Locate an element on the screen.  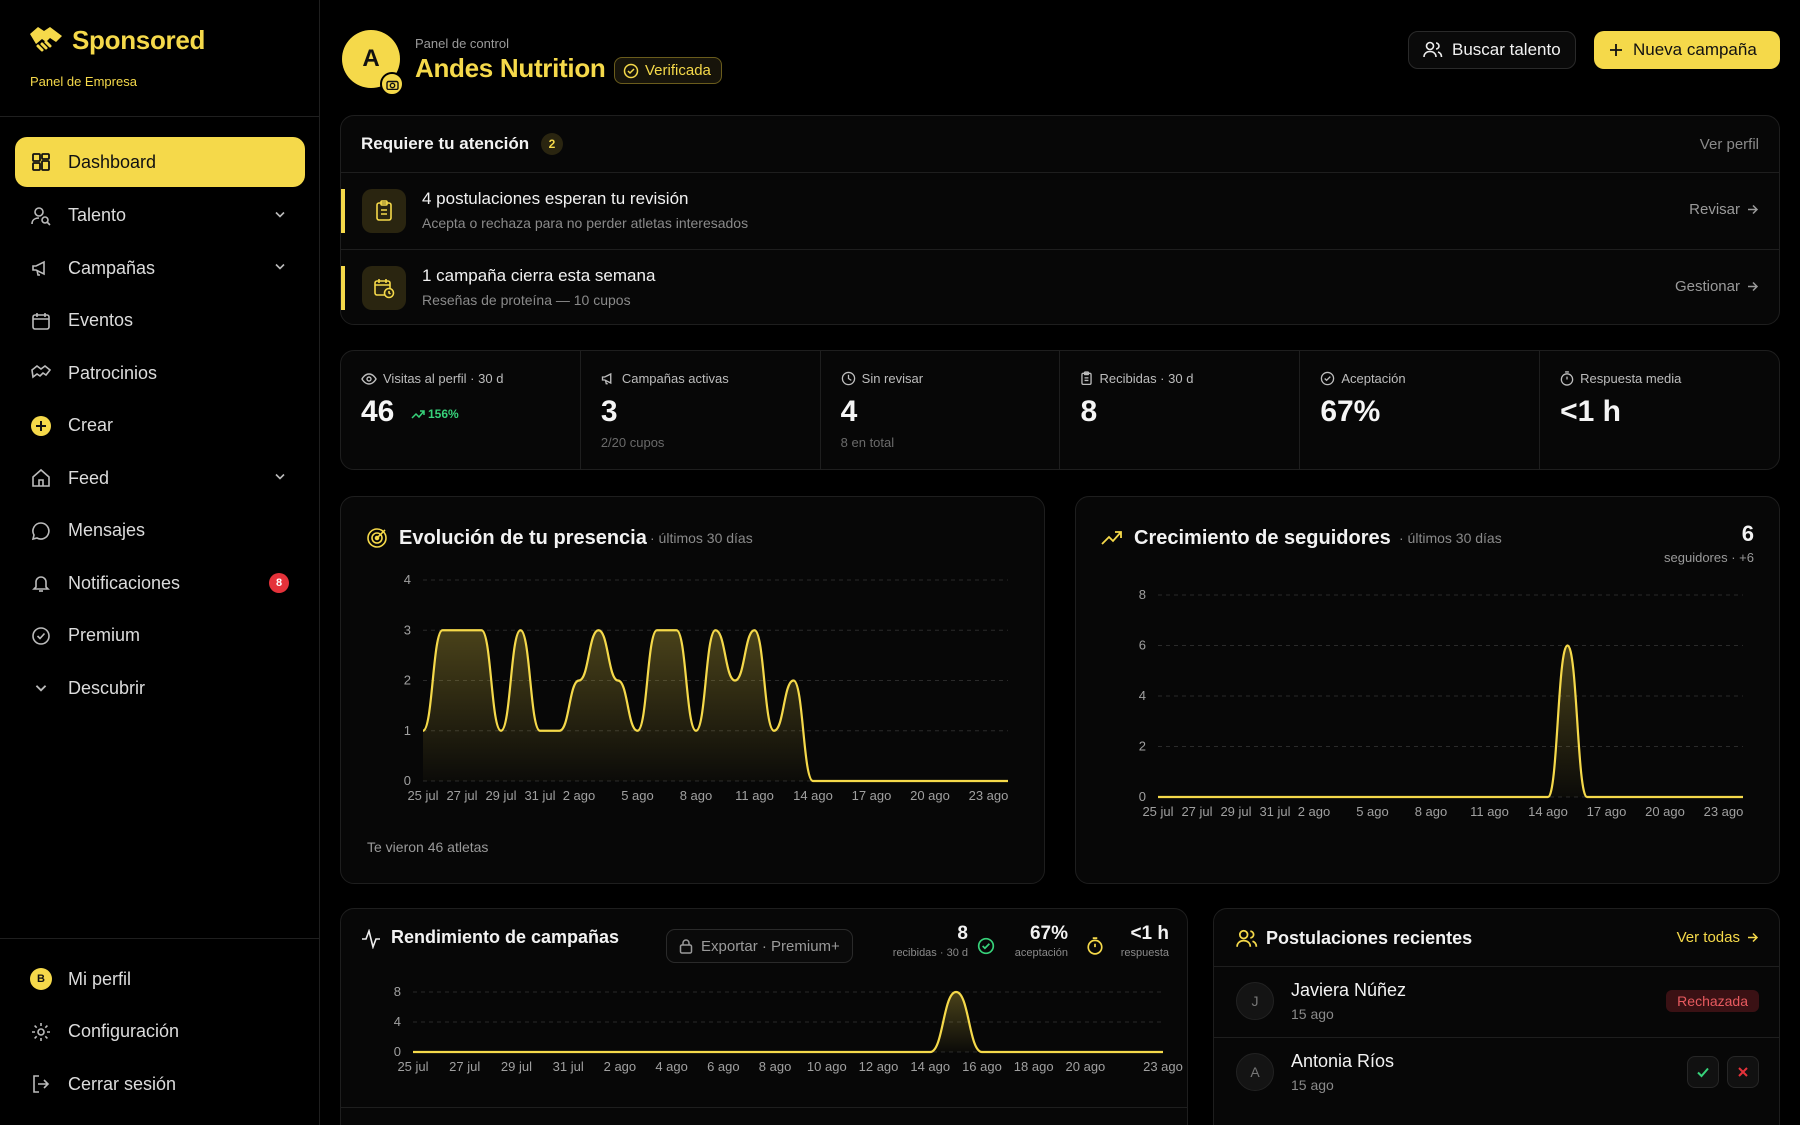
attention-title: Requiere tu atención is located at coordinates (445, 143).